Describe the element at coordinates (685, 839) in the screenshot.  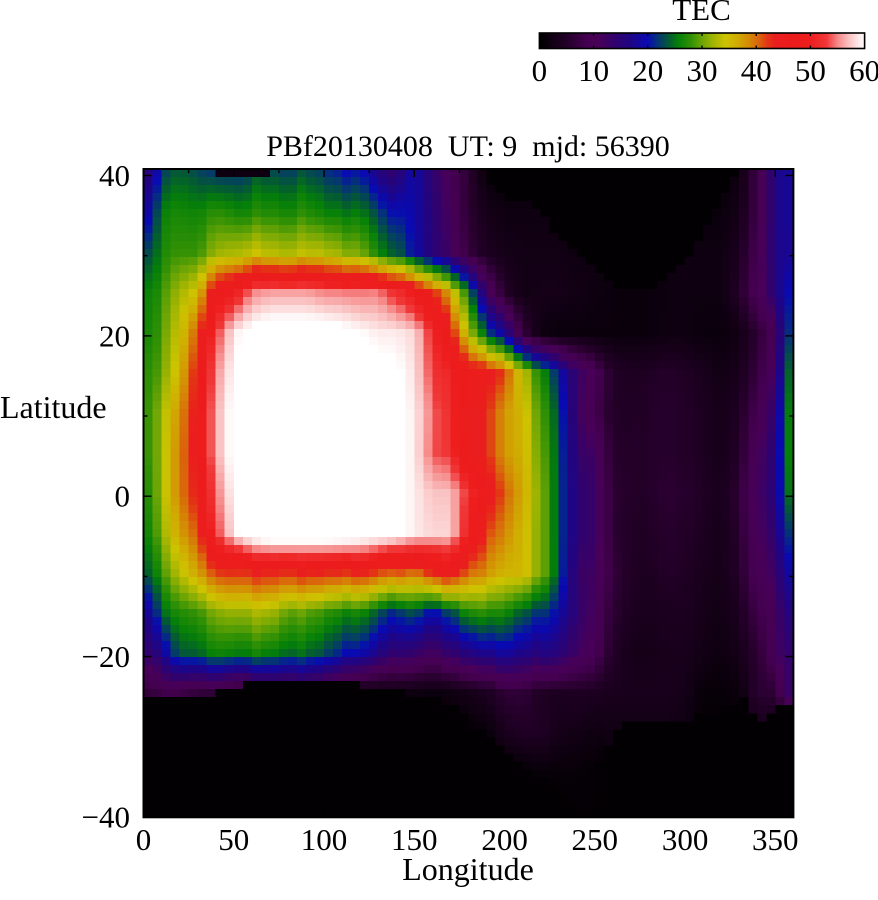
I see `svg-text: 300` at that location.